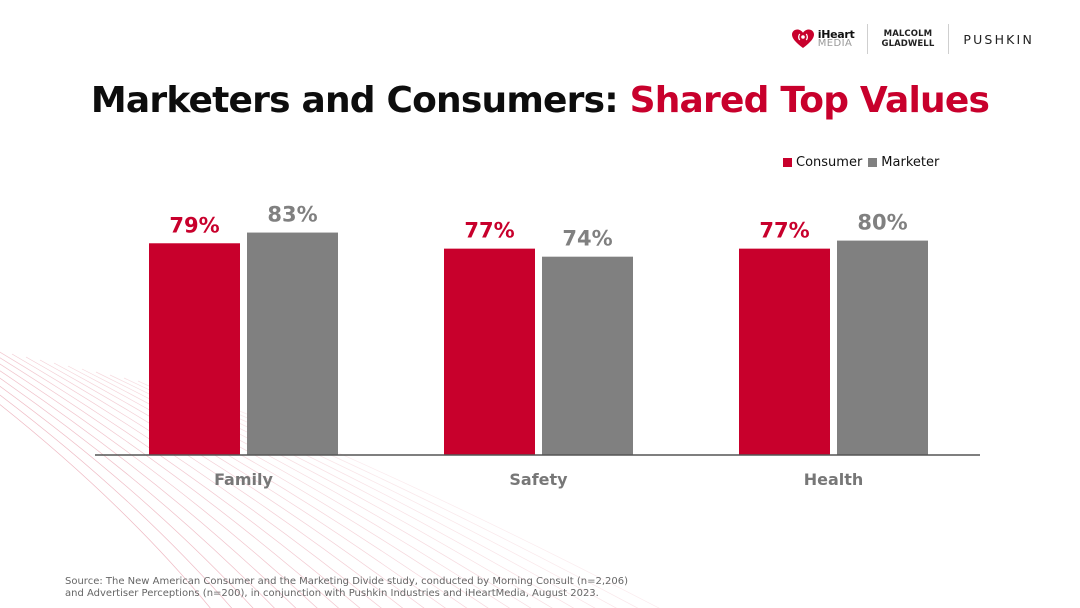 The image size is (1080, 608). What do you see at coordinates (292, 215) in the screenshot?
I see `data-label-marketer-family: 83%` at bounding box center [292, 215].